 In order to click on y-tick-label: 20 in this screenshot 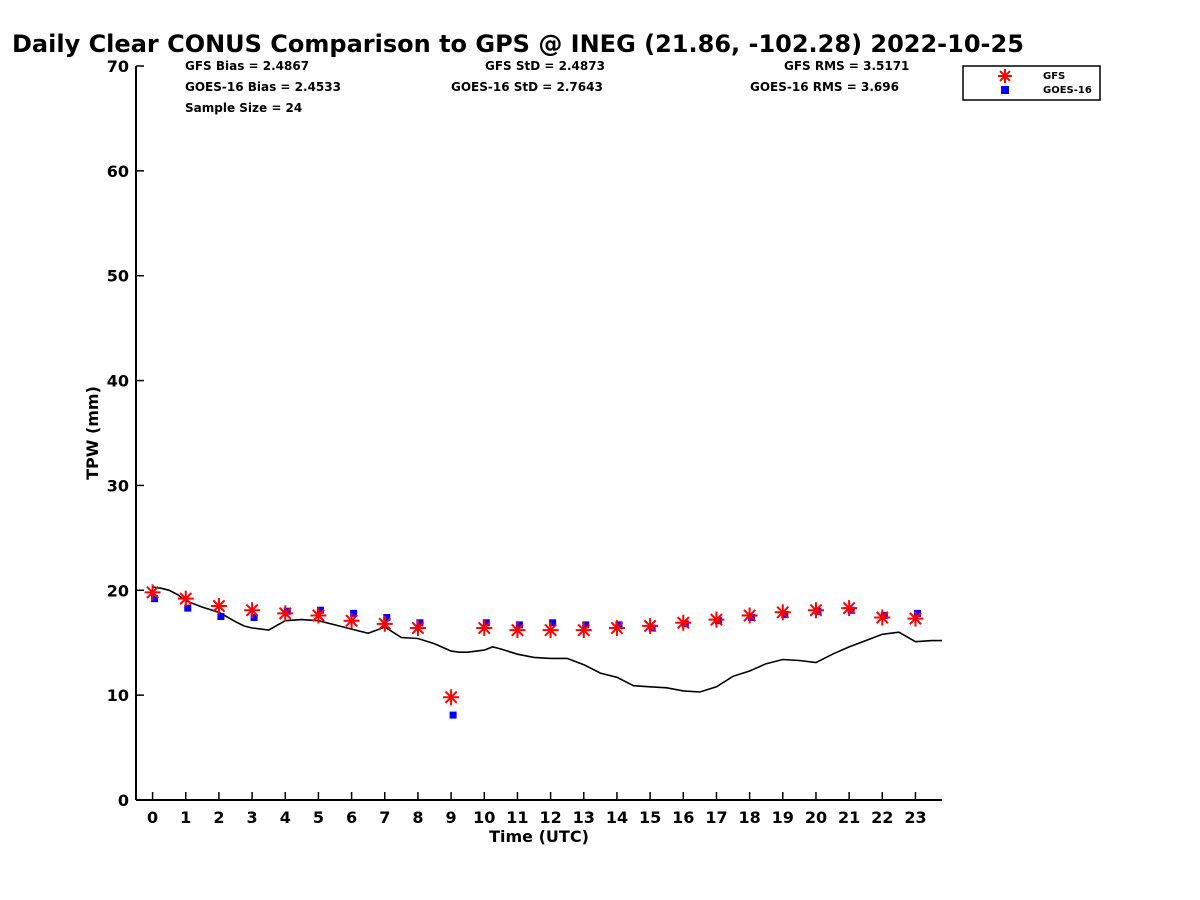, I will do `click(118, 590)`.